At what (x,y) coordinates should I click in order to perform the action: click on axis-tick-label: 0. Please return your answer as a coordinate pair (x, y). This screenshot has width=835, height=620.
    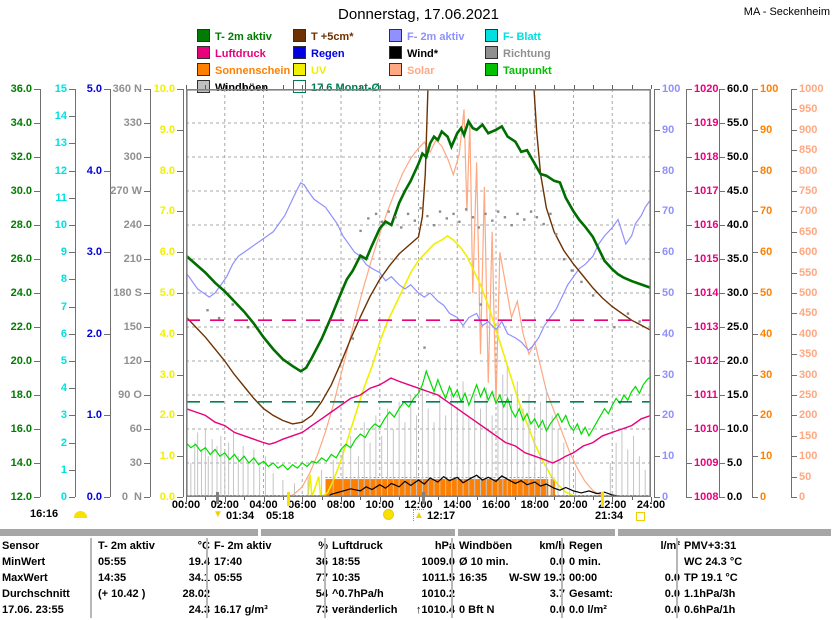
    Looking at the image, I should click on (763, 497).